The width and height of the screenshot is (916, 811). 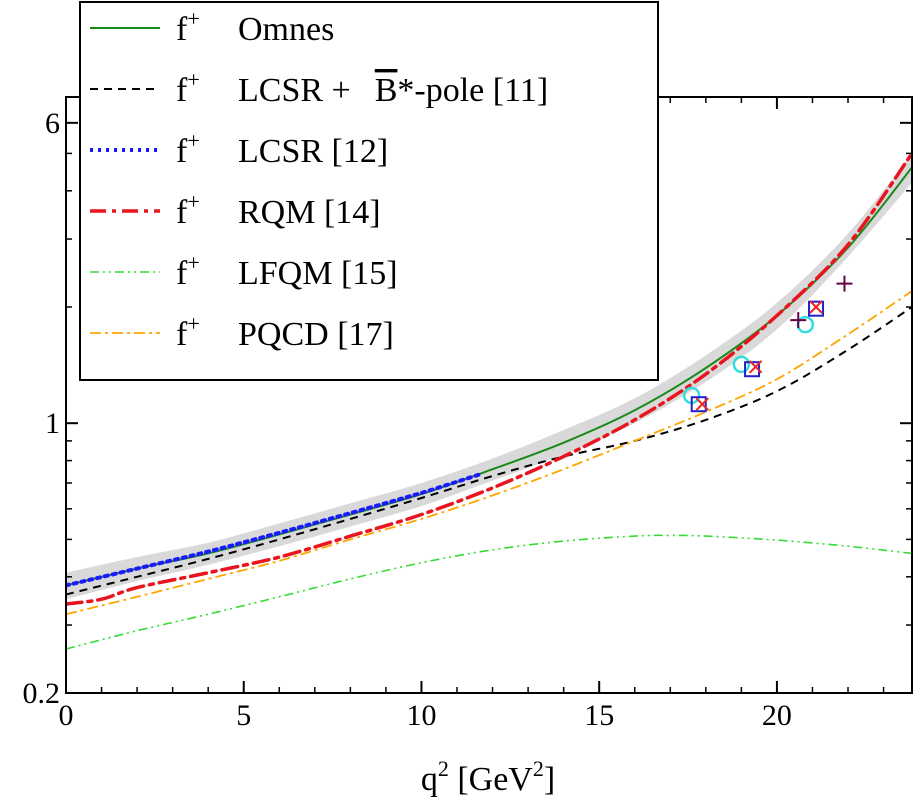 What do you see at coordinates (362, 88) in the screenshot?
I see `legend-label: f+ LCSR + B*-pole [11]` at bounding box center [362, 88].